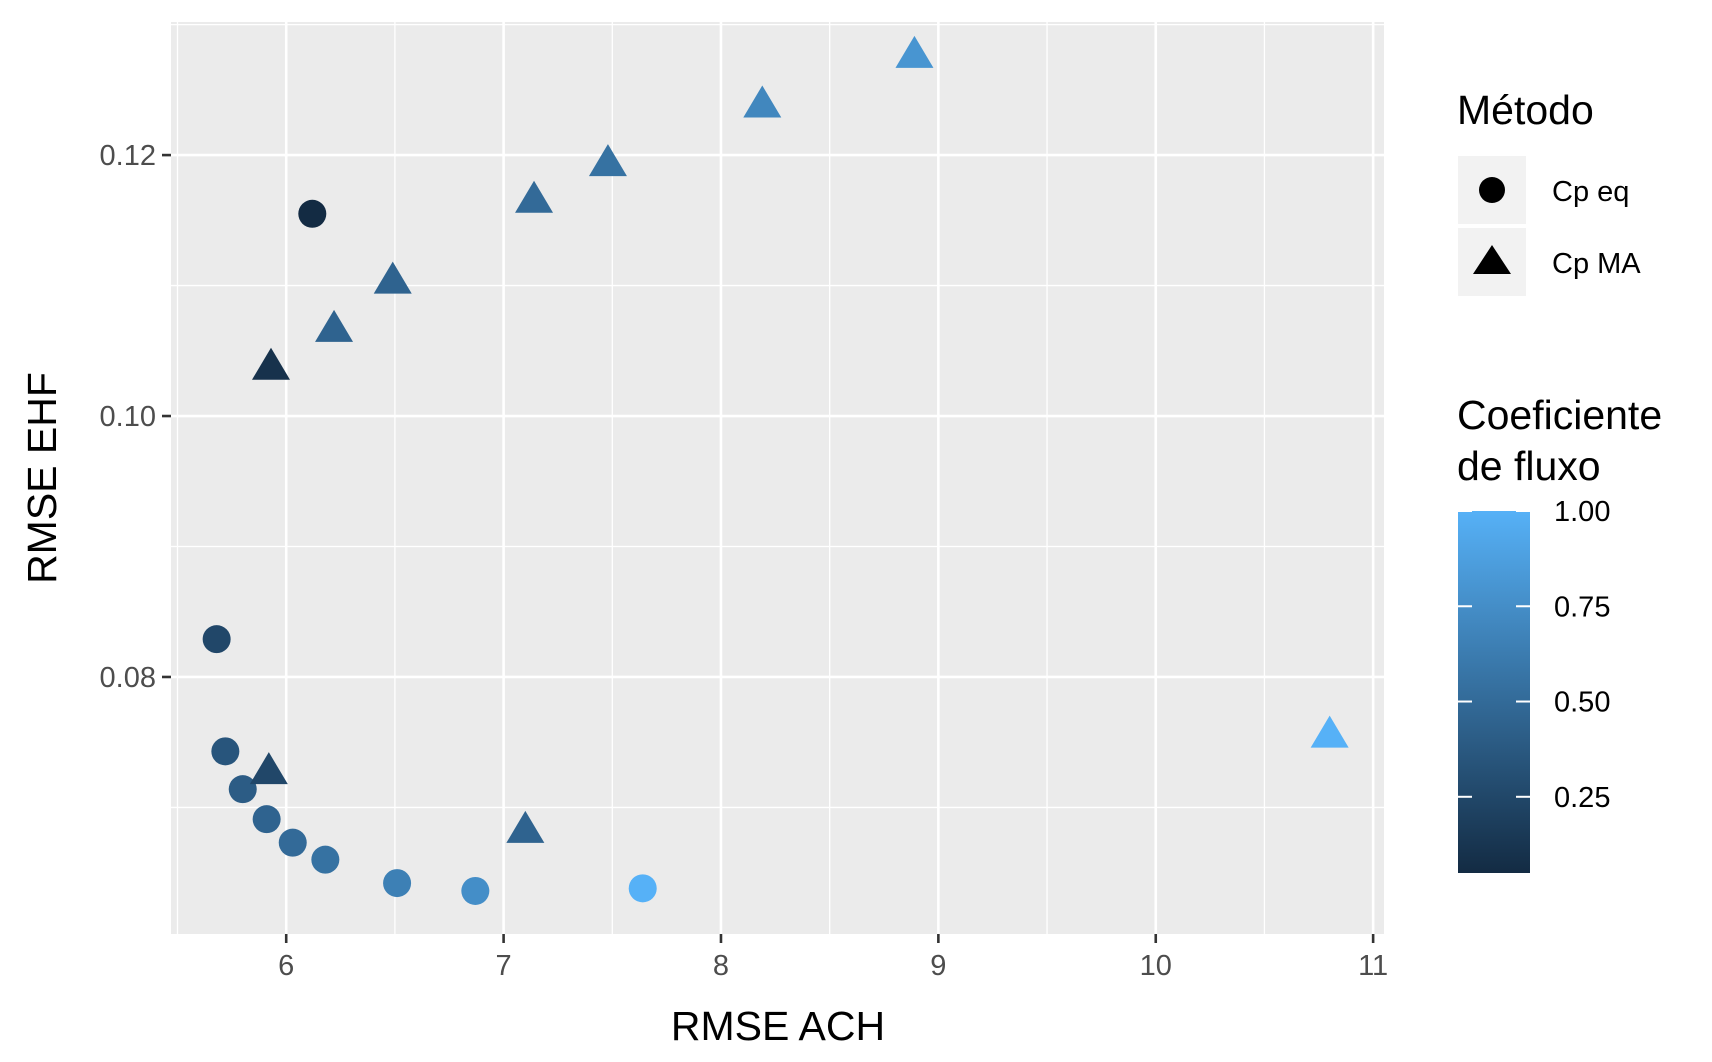  What do you see at coordinates (1582, 798) in the screenshot?
I see `colorbar-tick-label: 0.25` at bounding box center [1582, 798].